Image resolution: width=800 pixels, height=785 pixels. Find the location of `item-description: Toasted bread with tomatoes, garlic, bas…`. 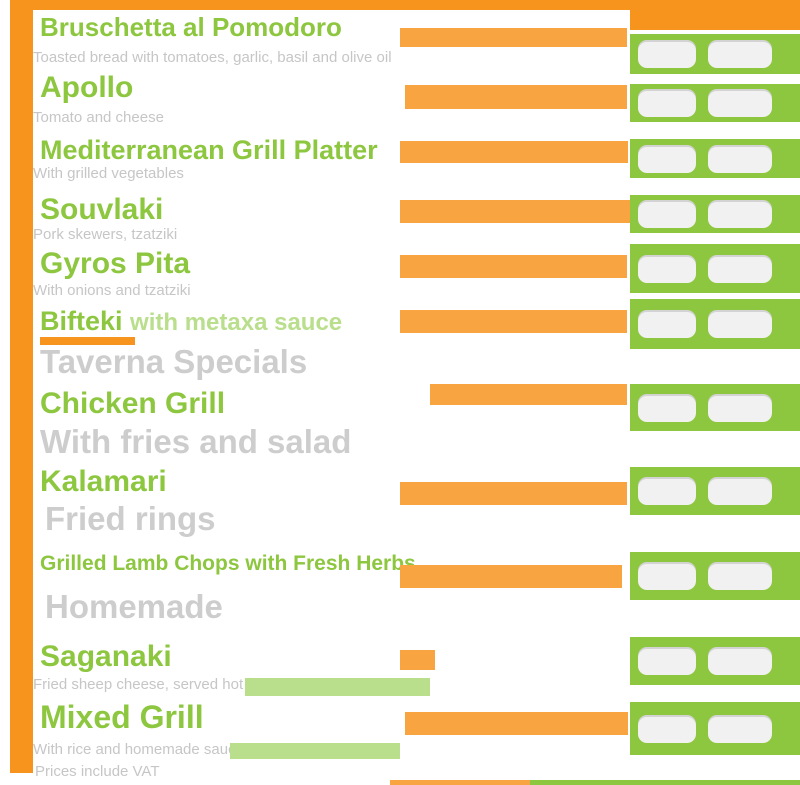

item-description: Toasted bread with tomatoes, garlic, bas… is located at coordinates (212, 57).